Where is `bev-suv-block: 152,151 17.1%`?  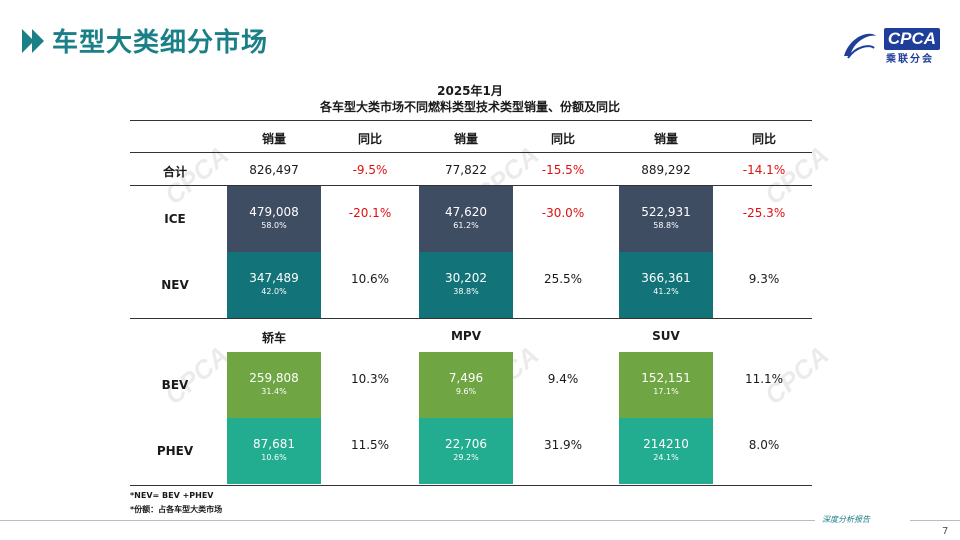
bev-suv-block: 152,151 17.1% is located at coordinates (666, 385).